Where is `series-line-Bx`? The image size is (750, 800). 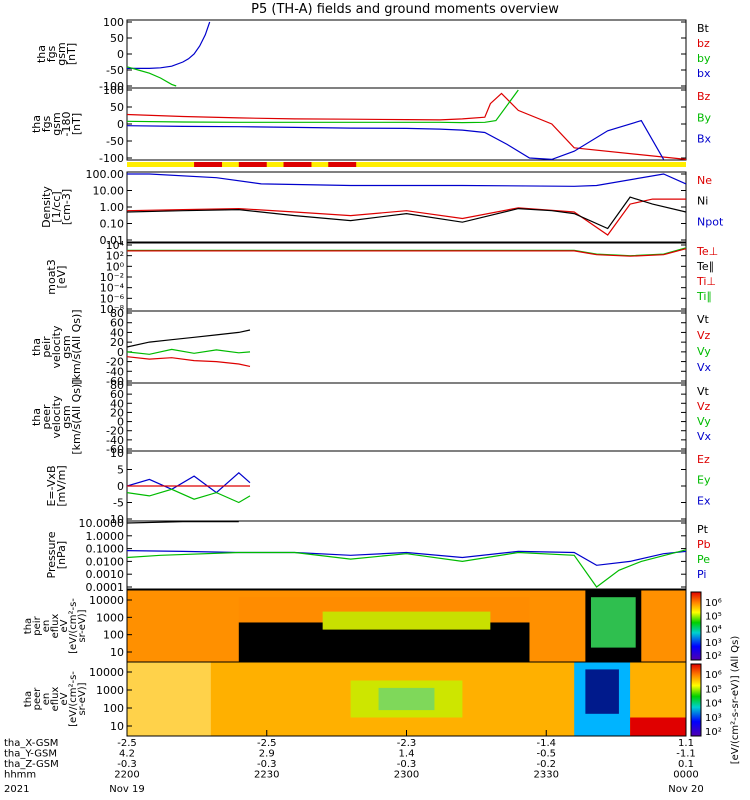
series-line-Bx is located at coordinates (395, 140).